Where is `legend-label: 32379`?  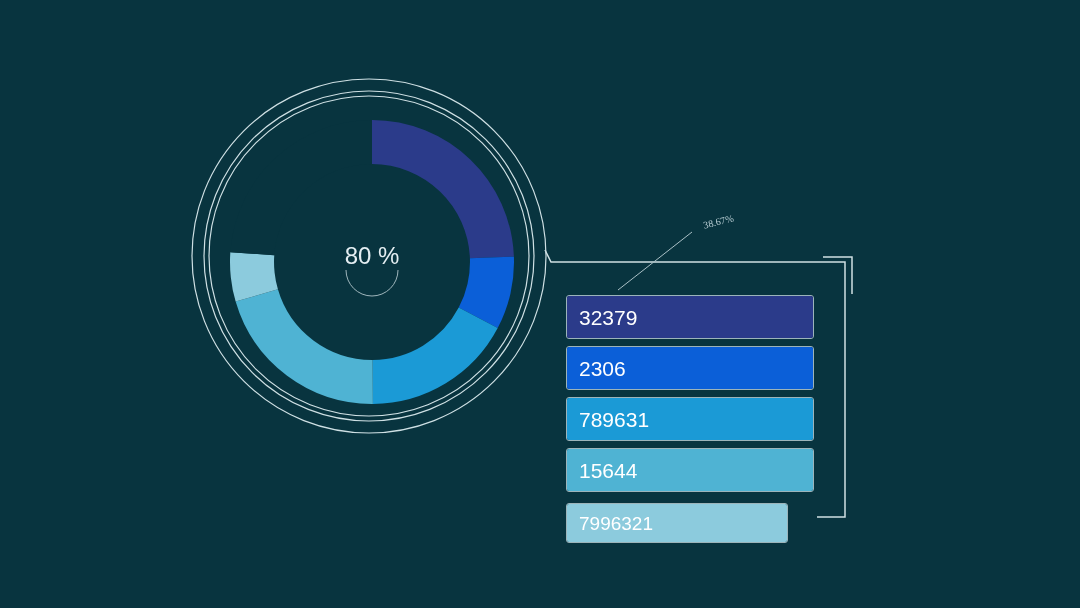 legend-label: 32379 is located at coordinates (696, 317).